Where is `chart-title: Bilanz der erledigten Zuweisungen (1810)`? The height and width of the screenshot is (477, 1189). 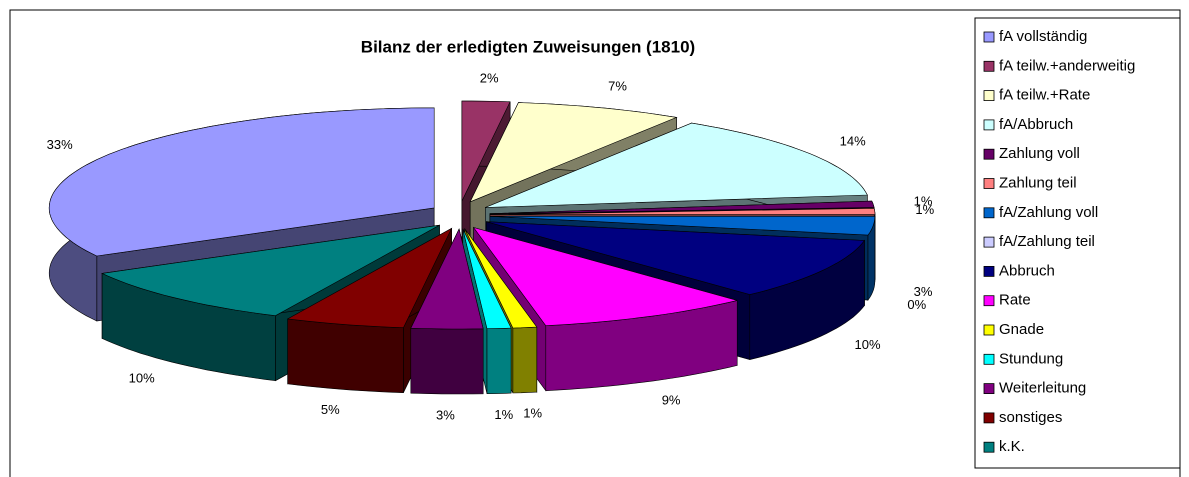 chart-title: Bilanz der erledigten Zuweisungen (1810) is located at coordinates (528, 46).